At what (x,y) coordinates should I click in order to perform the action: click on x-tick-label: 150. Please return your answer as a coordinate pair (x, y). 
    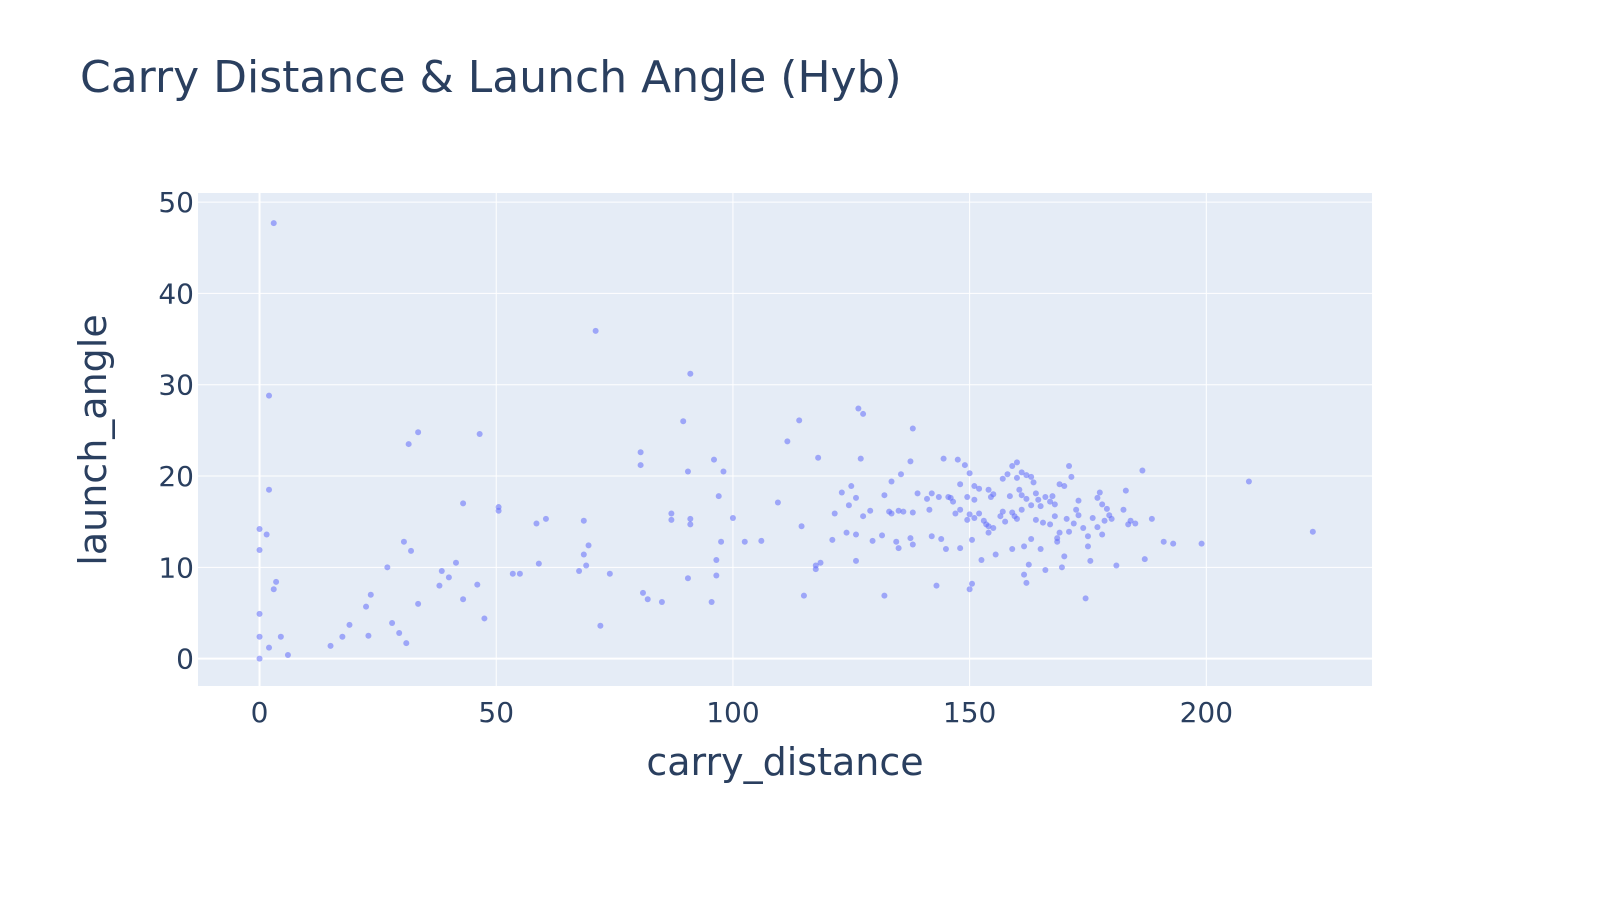
    Looking at the image, I should click on (969, 712).